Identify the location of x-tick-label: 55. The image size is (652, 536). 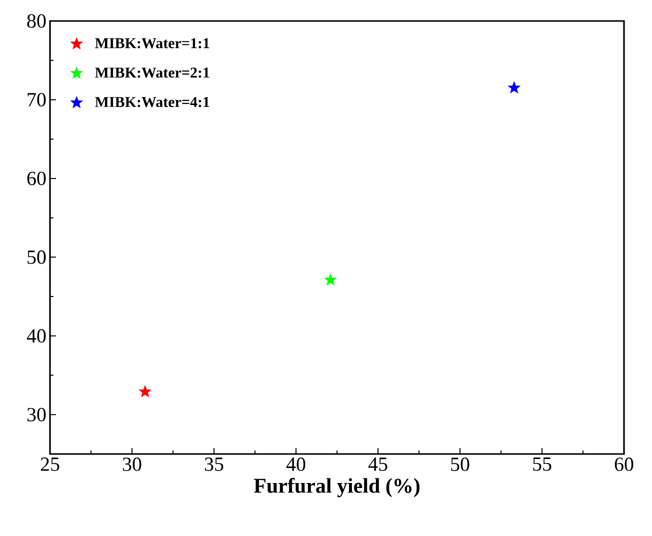
(542, 464).